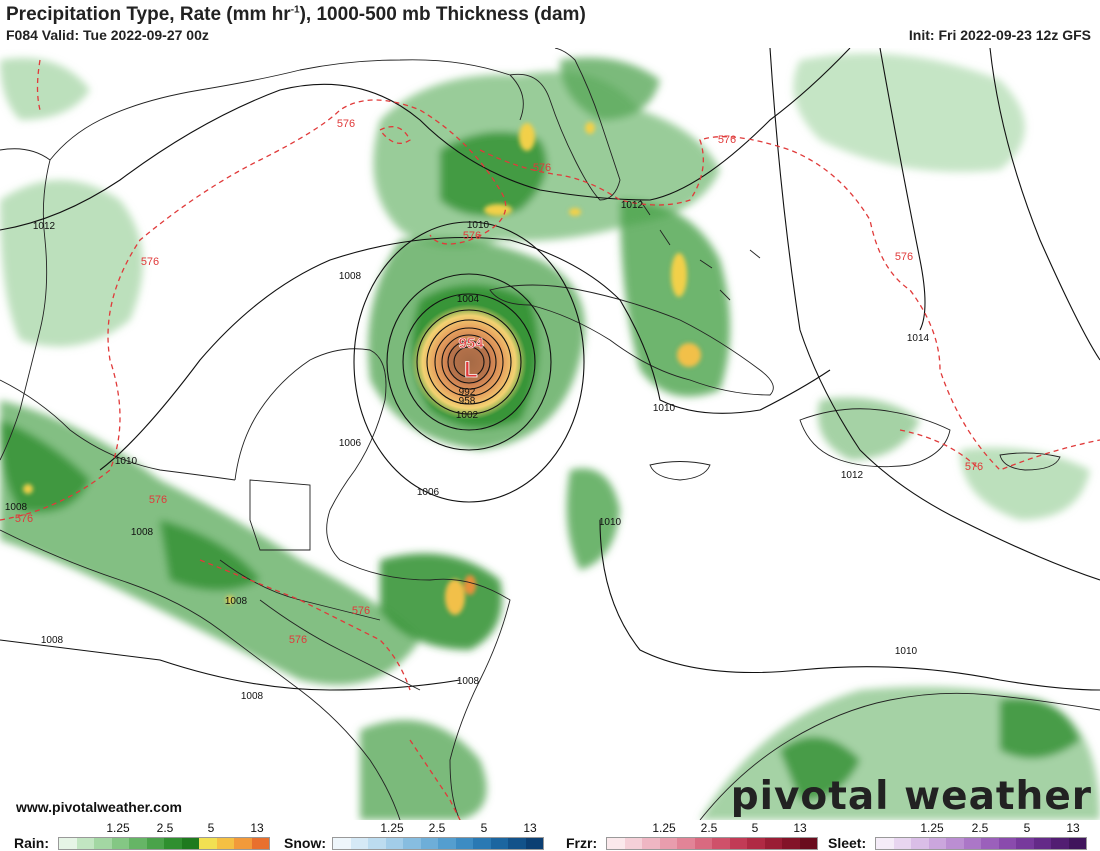  What do you see at coordinates (392, 828) in the screenshot?
I see `legend-snow-tick: 1.25` at bounding box center [392, 828].